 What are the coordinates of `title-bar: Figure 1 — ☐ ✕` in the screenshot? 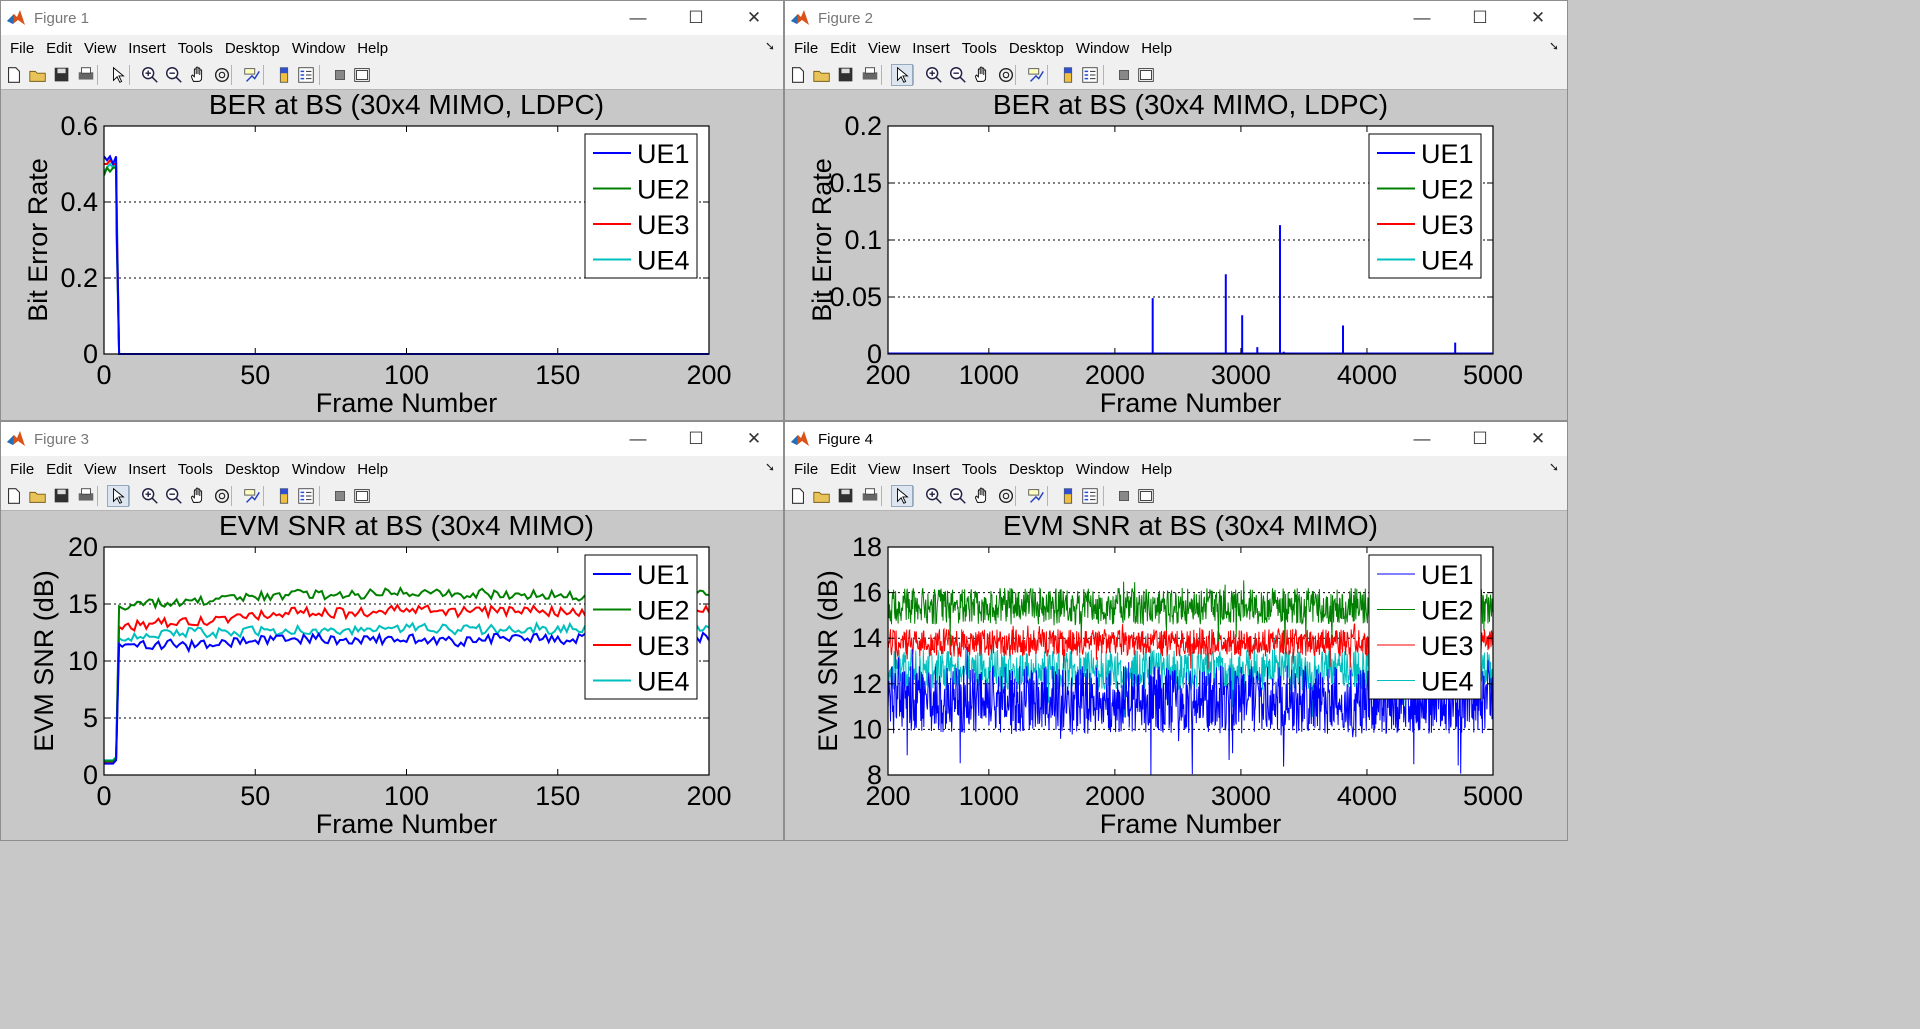 It's located at (392, 18).